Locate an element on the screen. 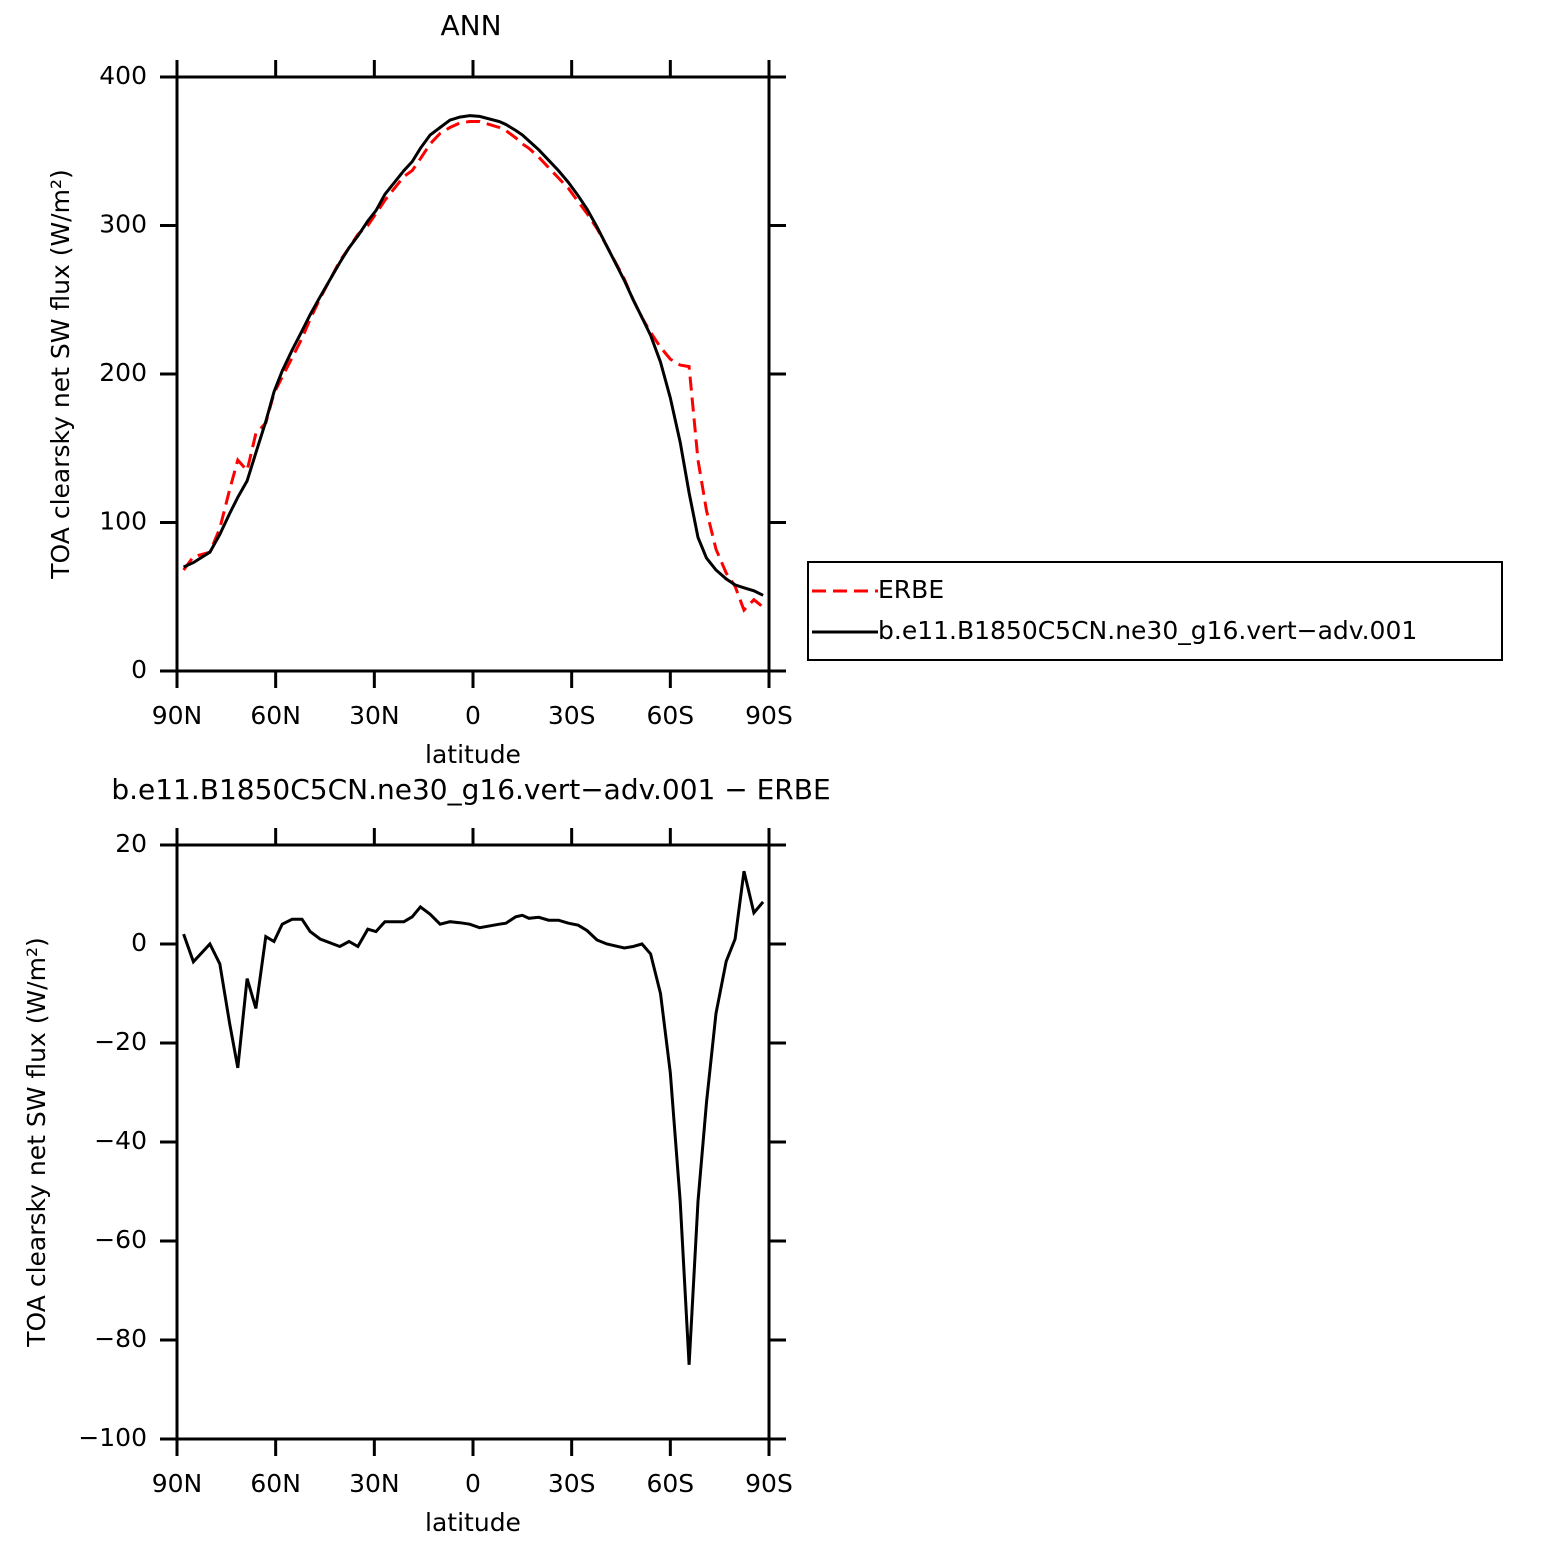  y-tick-label: 100 is located at coordinates (123, 521).